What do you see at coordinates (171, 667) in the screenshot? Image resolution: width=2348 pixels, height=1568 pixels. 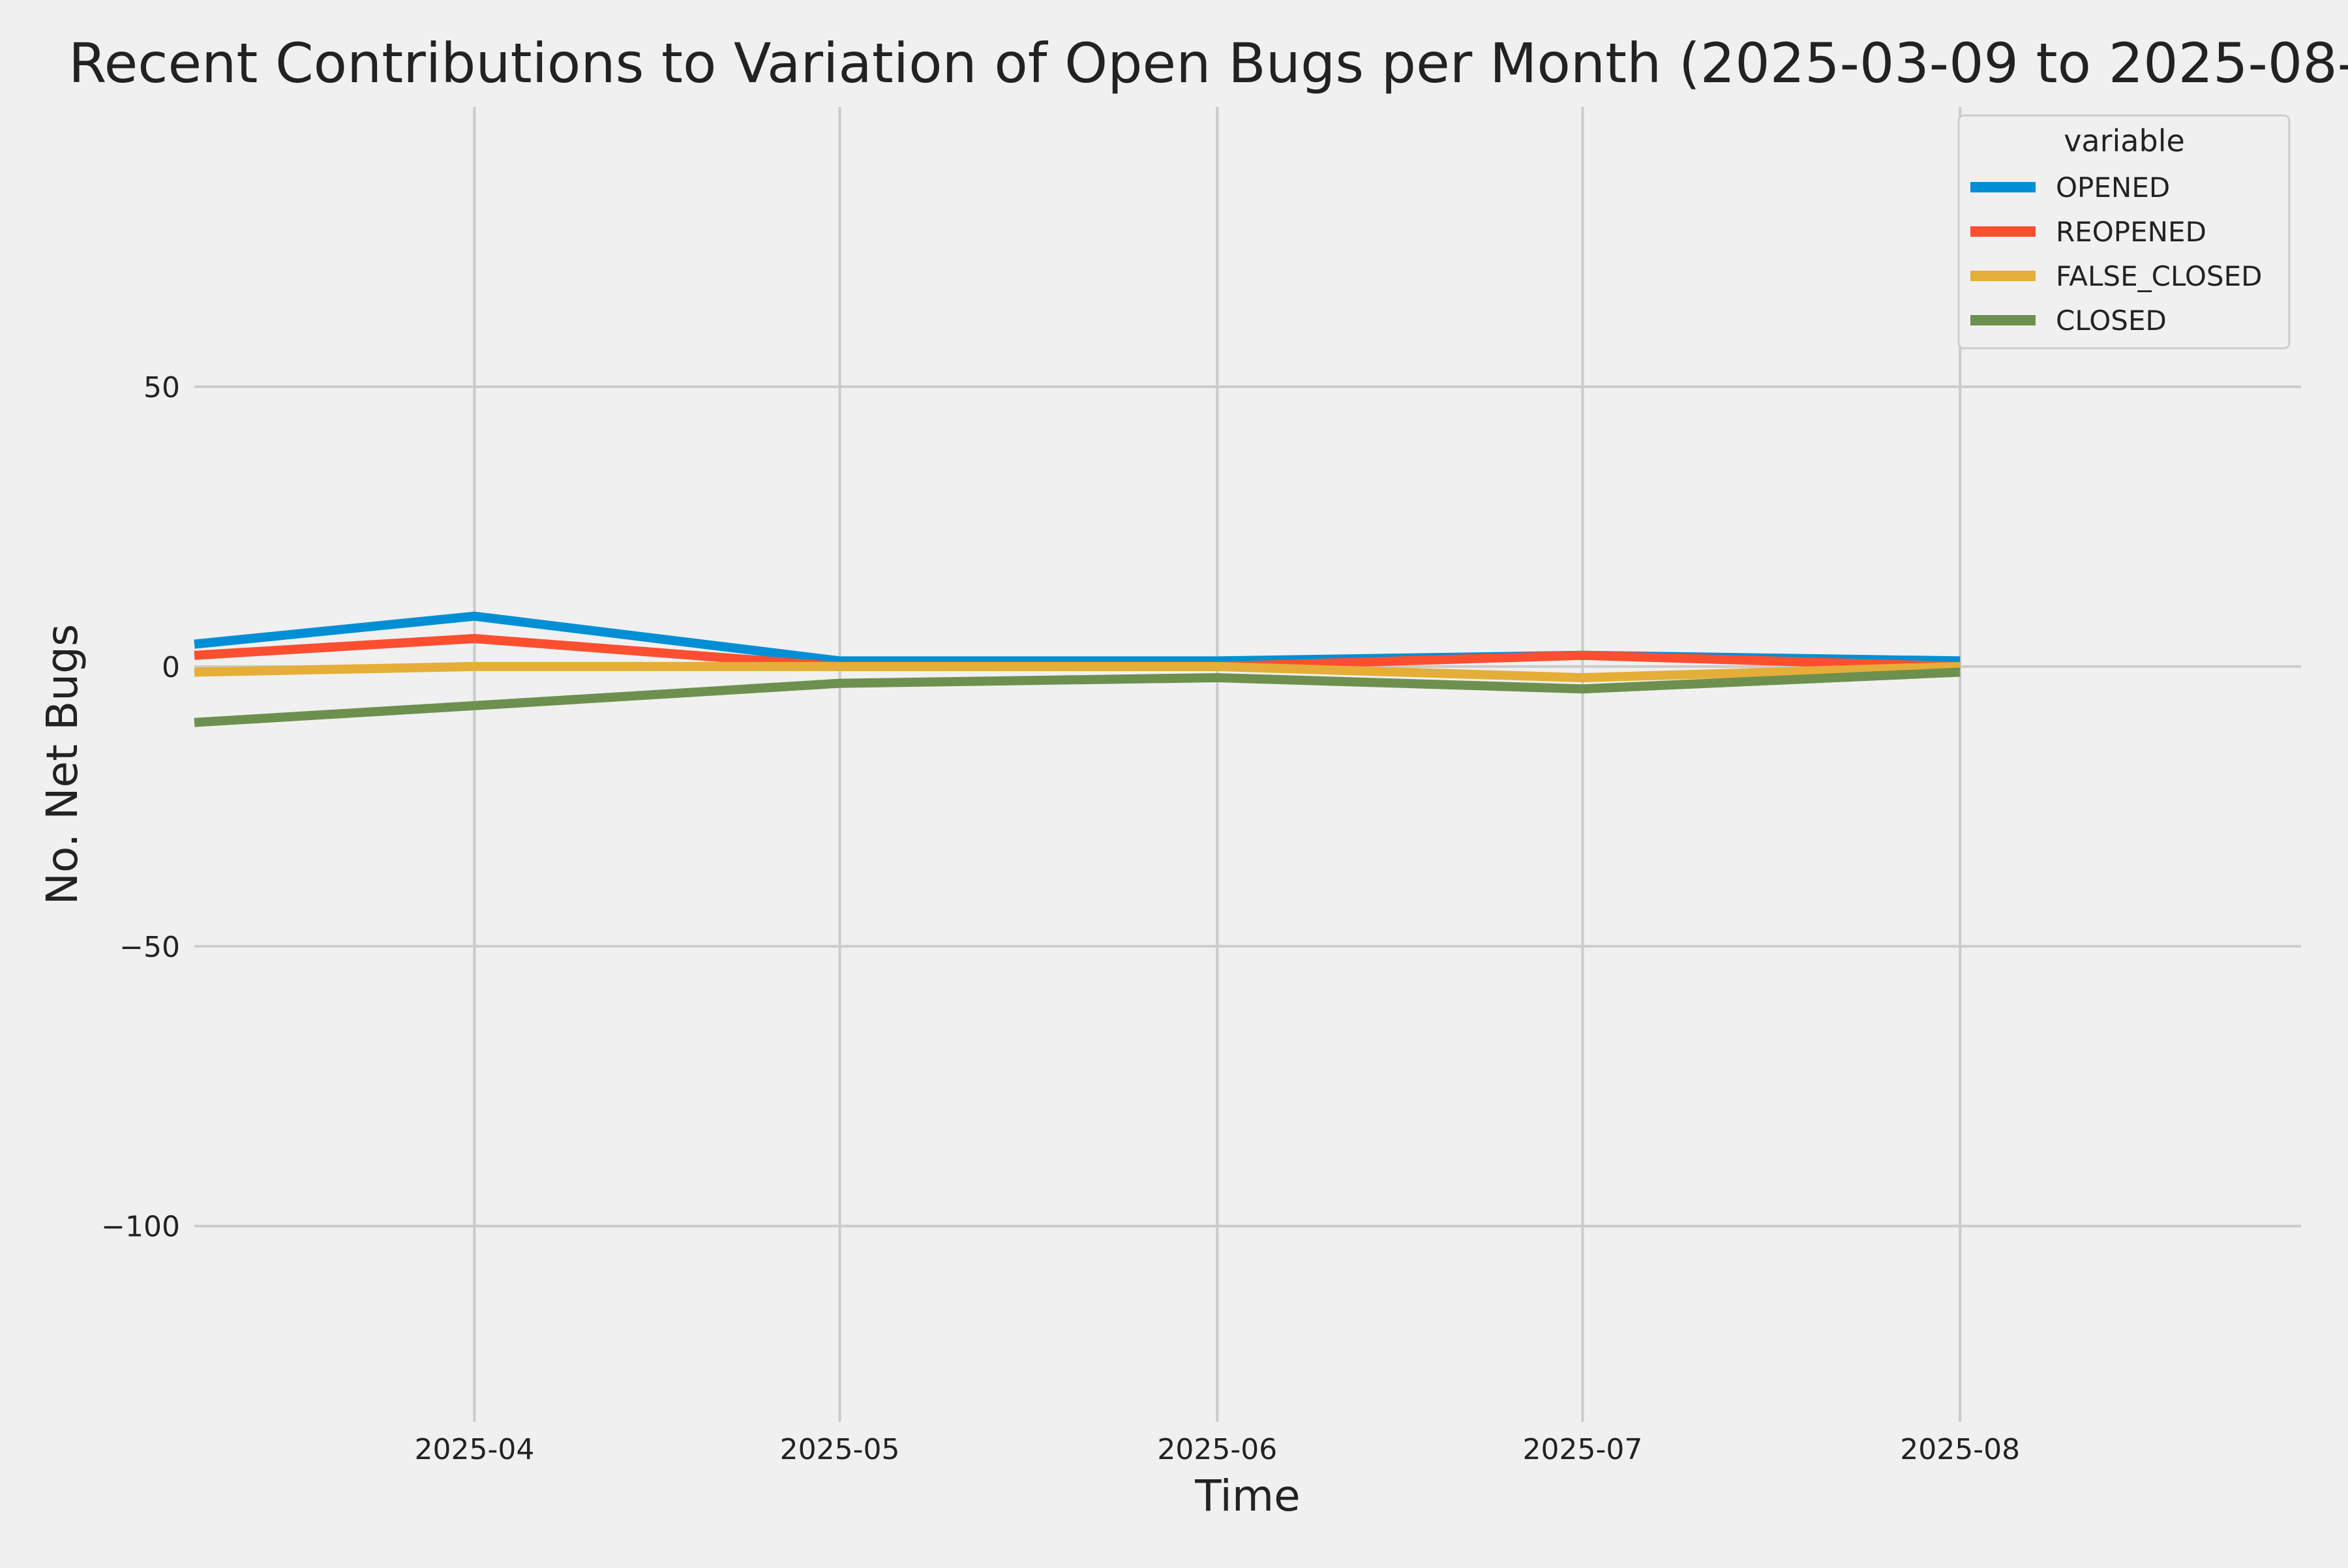 I see `y-tick-label: 0` at bounding box center [171, 667].